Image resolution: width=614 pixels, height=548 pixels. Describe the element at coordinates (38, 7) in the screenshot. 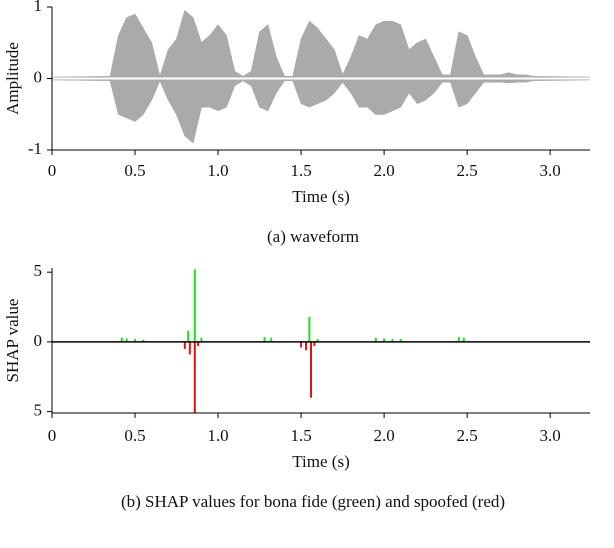

I see `y-tick-label: 1` at that location.